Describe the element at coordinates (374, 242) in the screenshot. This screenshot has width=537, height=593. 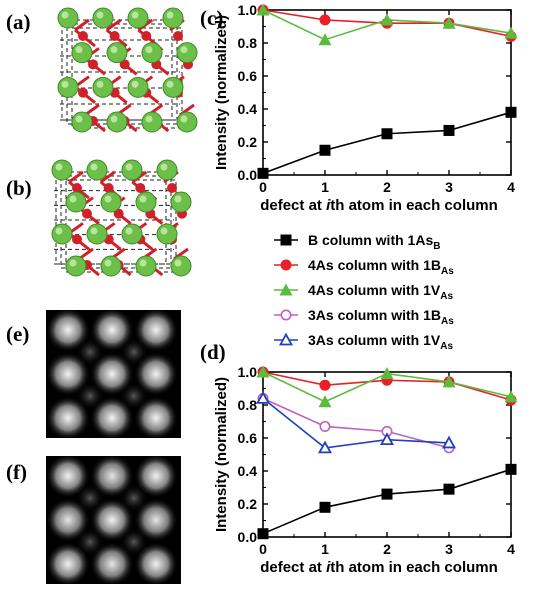
I see `legend-label: B column with 1AsB` at that location.